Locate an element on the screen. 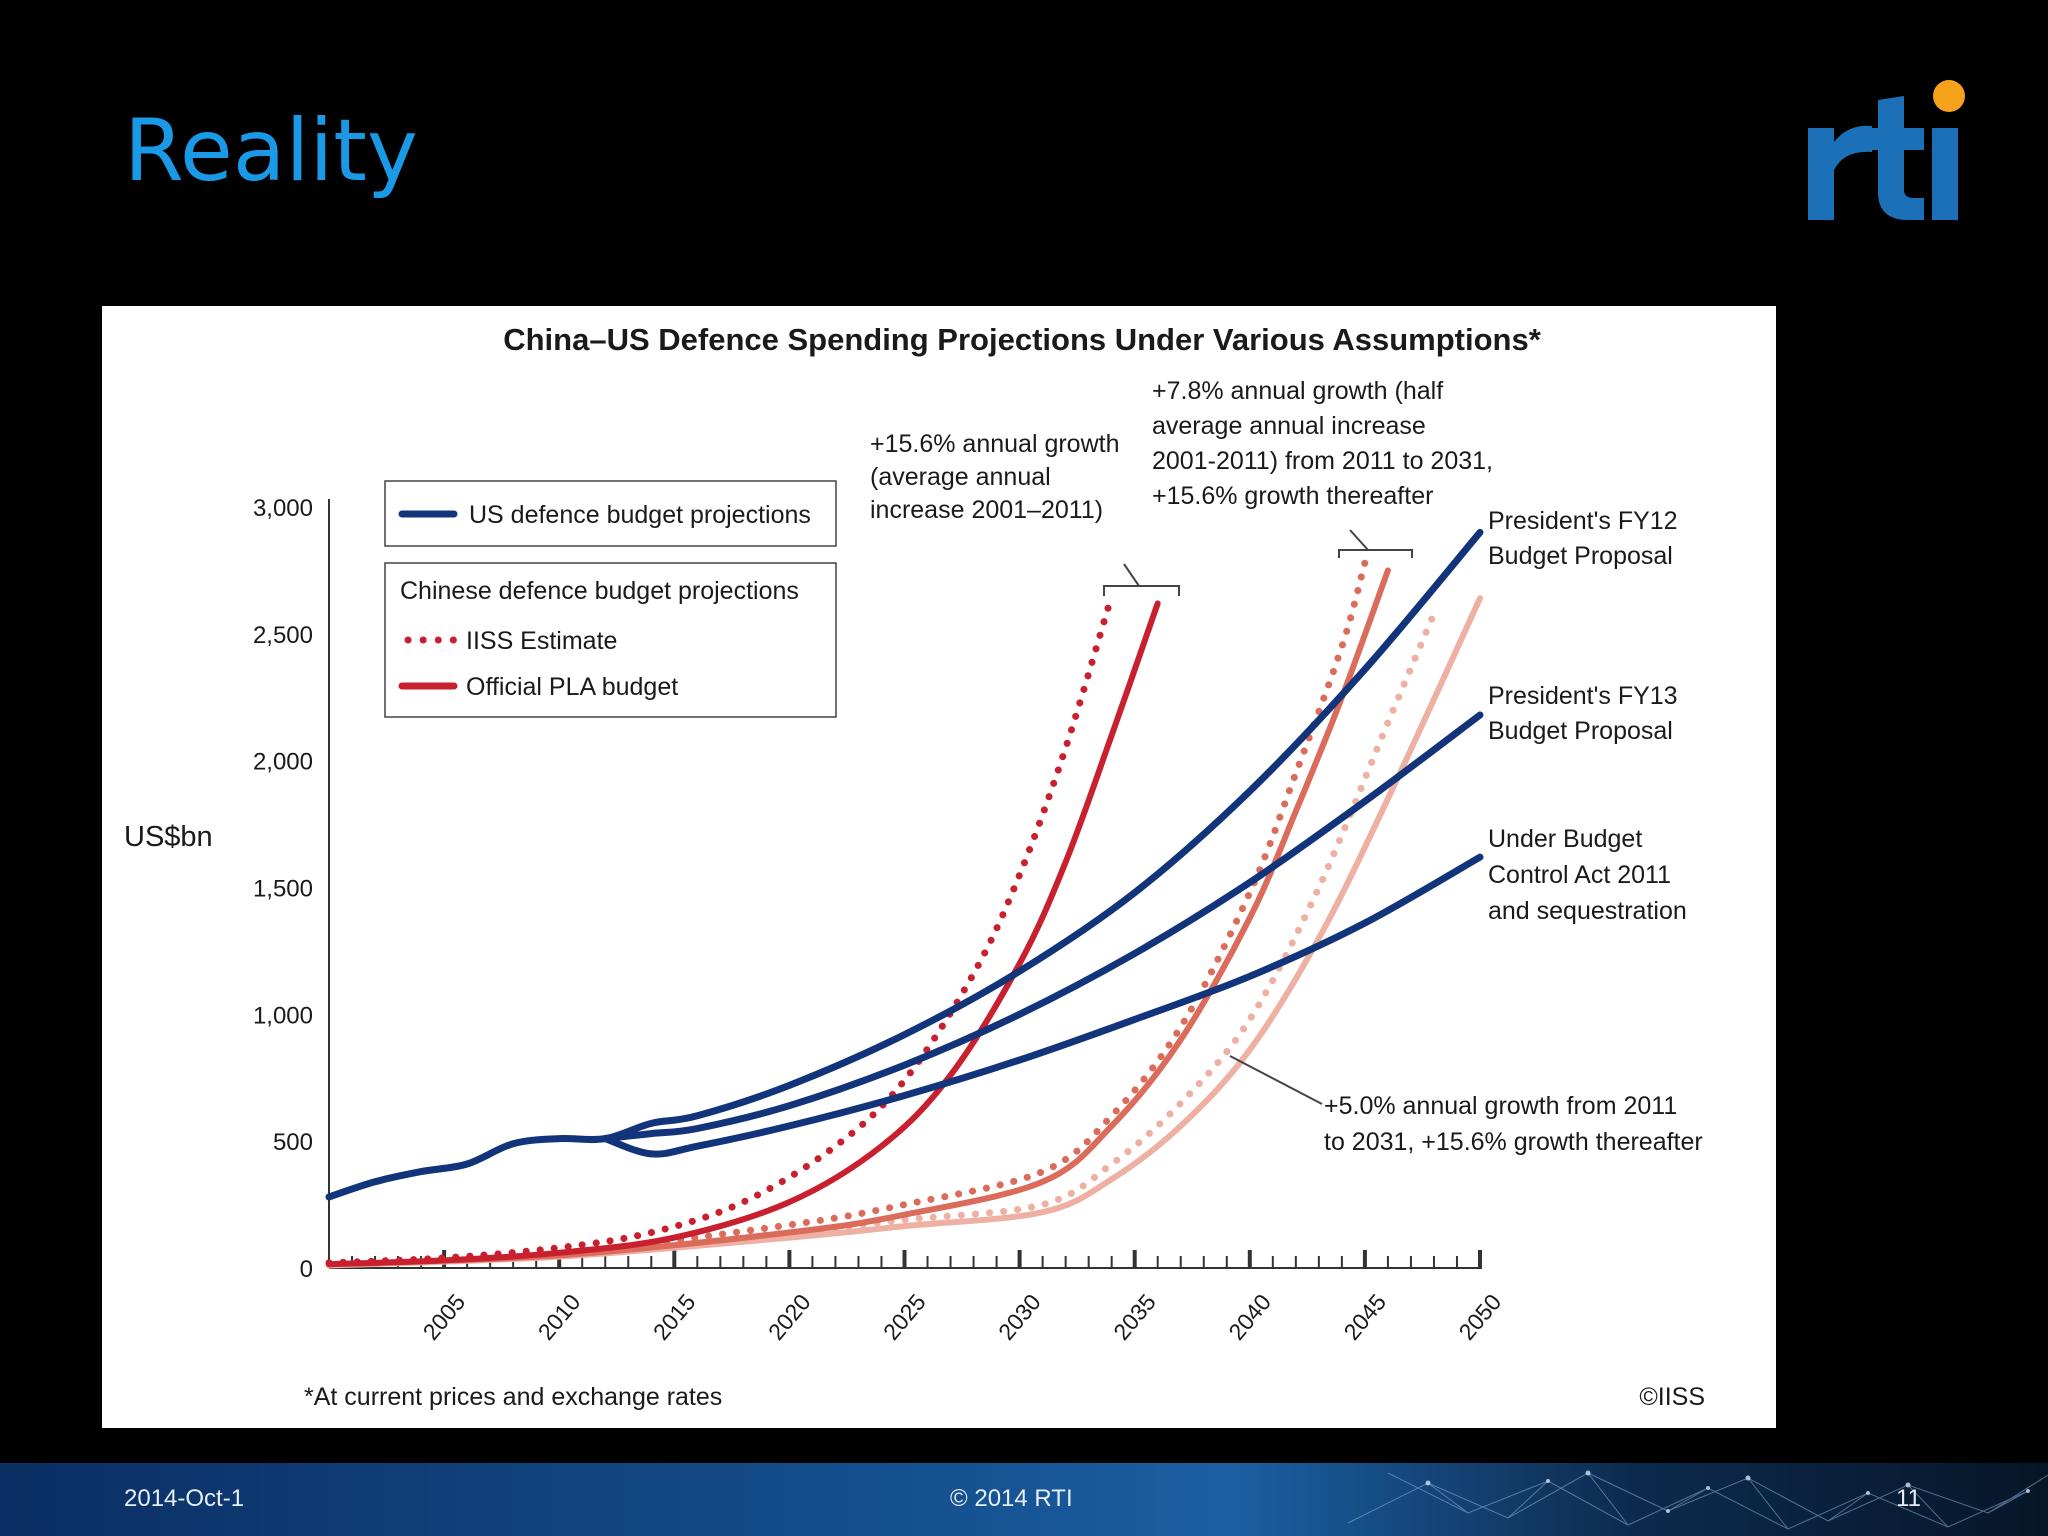 This screenshot has height=1536, width=2048. y-tick-label: 2,000 is located at coordinates (283, 762).